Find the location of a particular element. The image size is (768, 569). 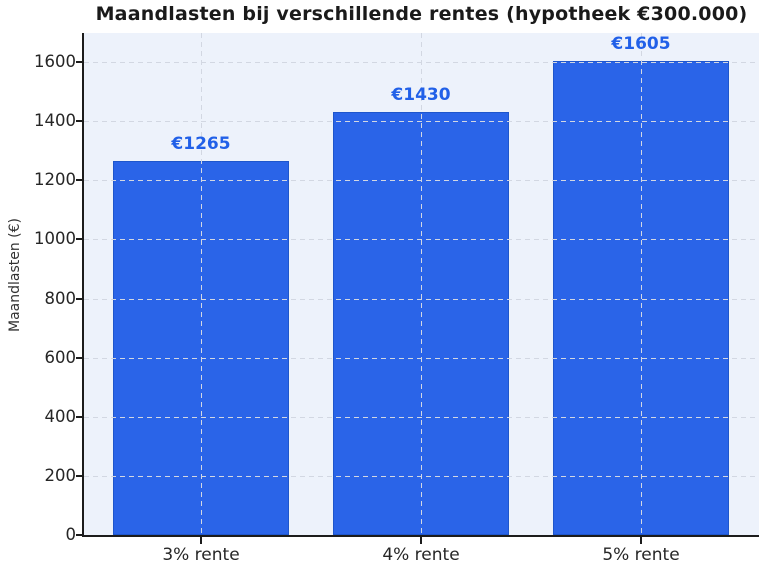

y-tick-label: 800 is located at coordinates (60, 298).